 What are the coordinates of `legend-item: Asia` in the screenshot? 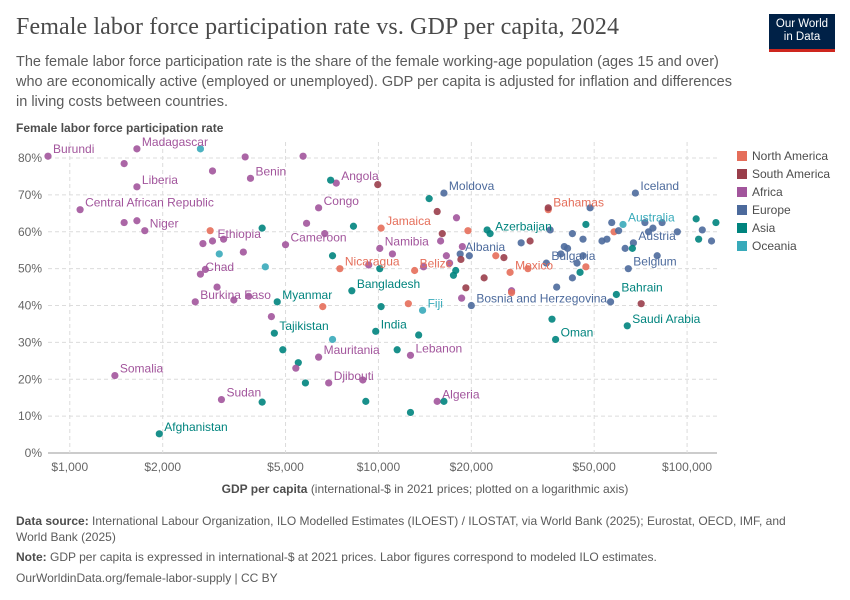 It's located at (783, 228).